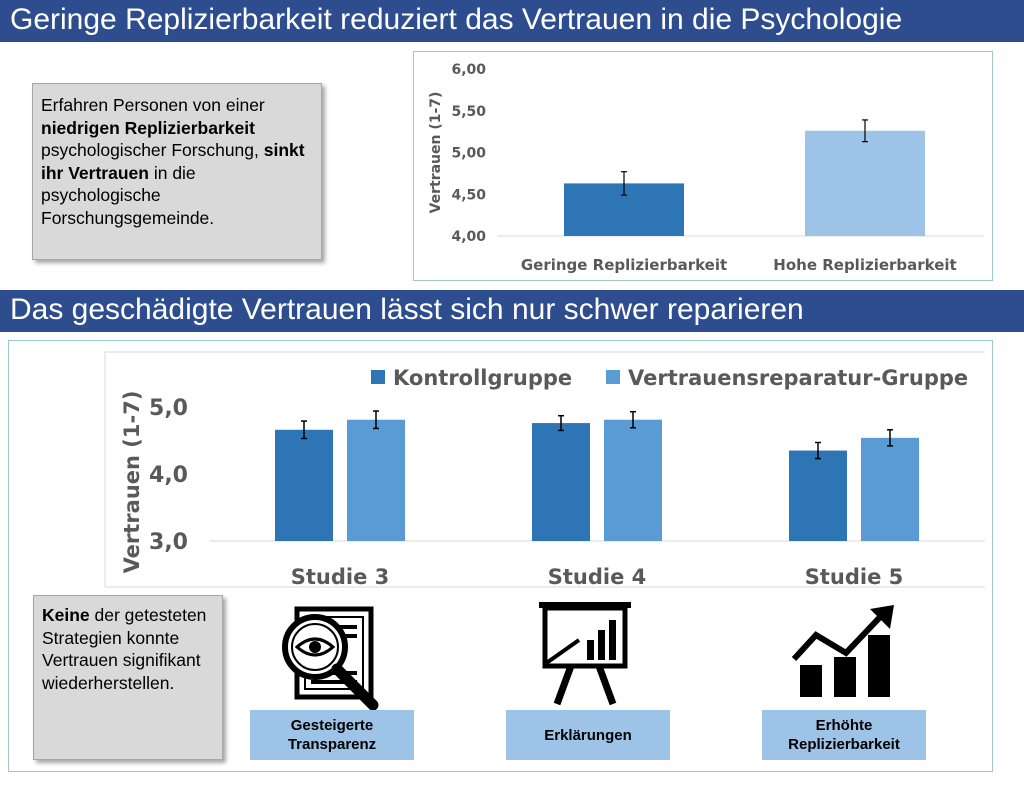 The image size is (1024, 786). I want to click on note1-bold-1: niedrigen Replizierbarkeit, so click(148, 127).